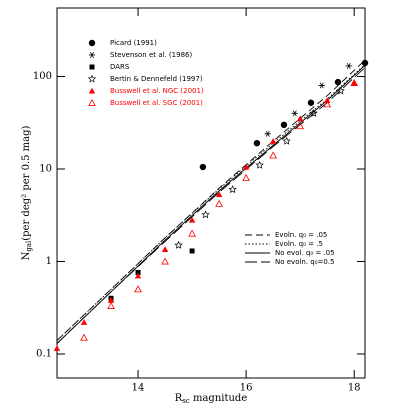 The image size is (415, 415). Describe the element at coordinates (26, 255) in the screenshot. I see `y-label-main: N` at that location.